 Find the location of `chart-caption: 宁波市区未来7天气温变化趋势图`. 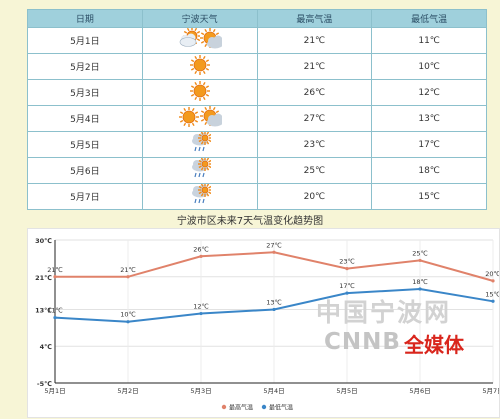

chart-caption: 宁波市区未来7天气温变化趋势图 is located at coordinates (250, 221).